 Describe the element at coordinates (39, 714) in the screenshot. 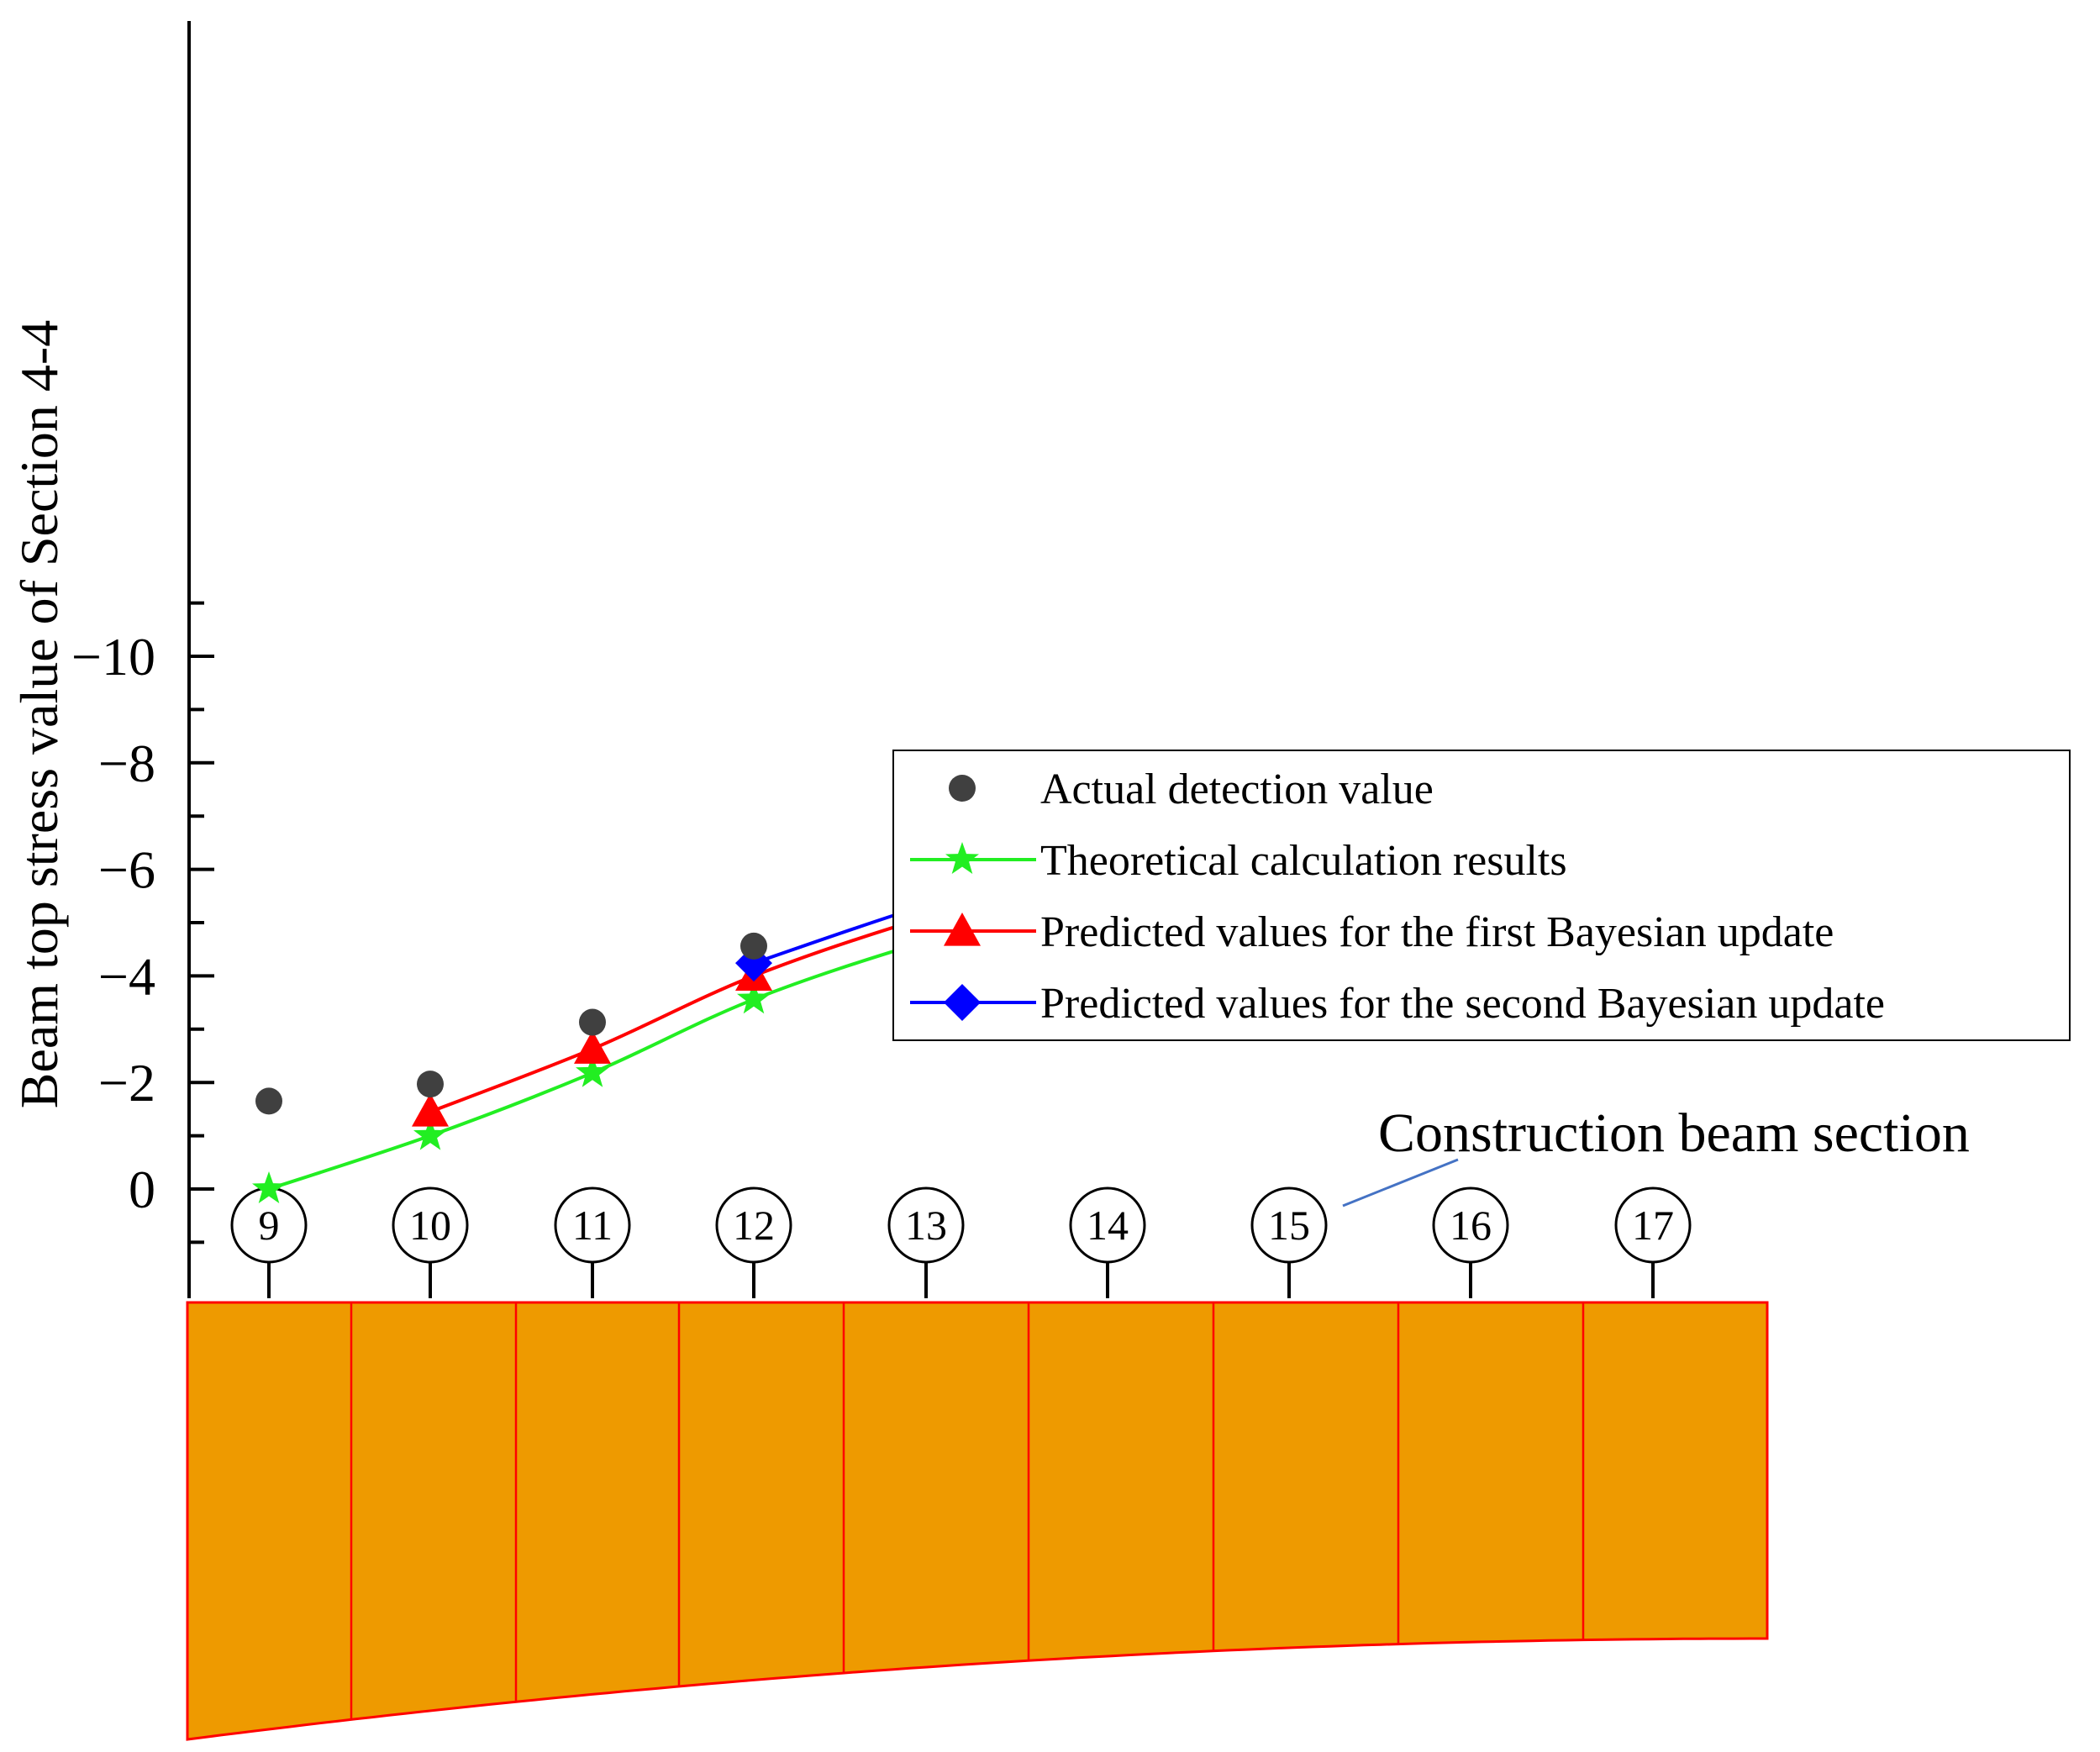

I see `y-axis-label: Beam top stress value of Section 4-4` at that location.